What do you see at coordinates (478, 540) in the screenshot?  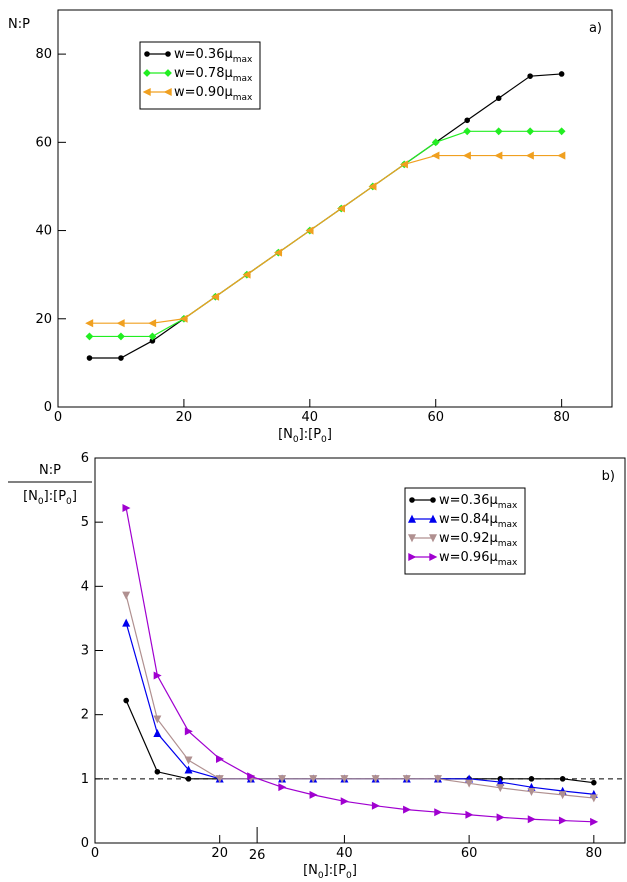 I see `legend-label: w=0.92μmax` at bounding box center [478, 540].